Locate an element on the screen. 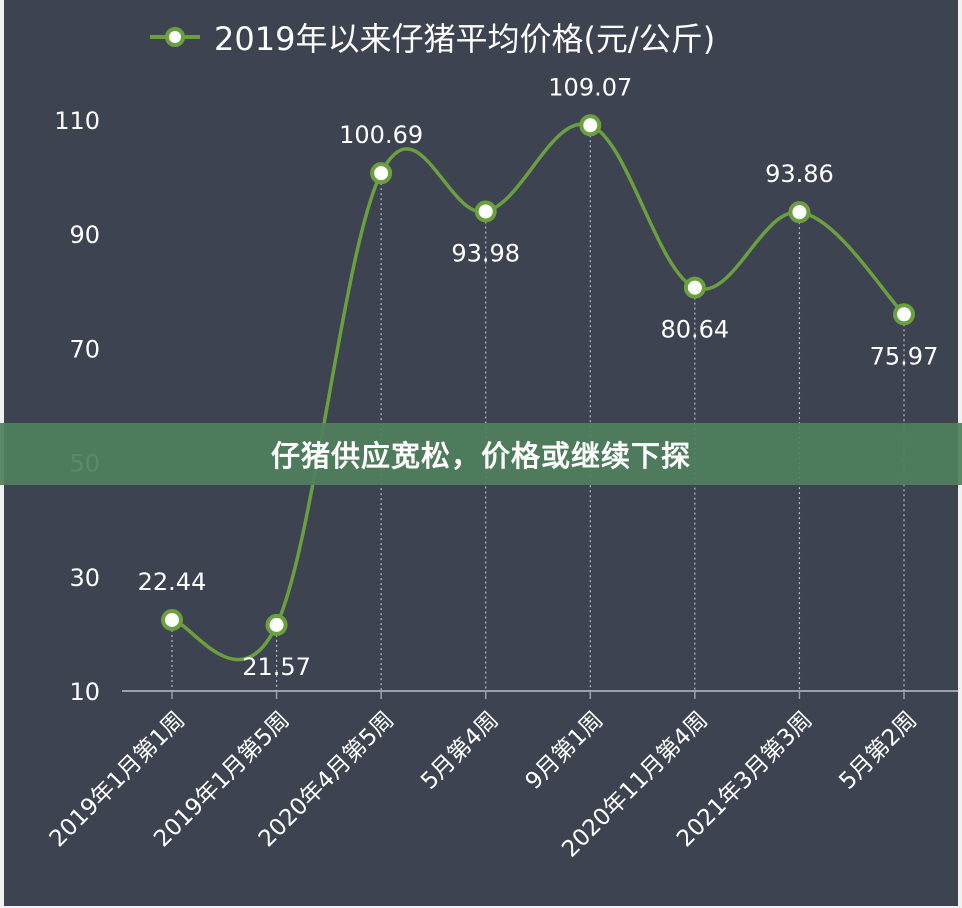 Image resolution: width=962 pixels, height=908 pixels. data-label-0: 22.44 is located at coordinates (172, 582).